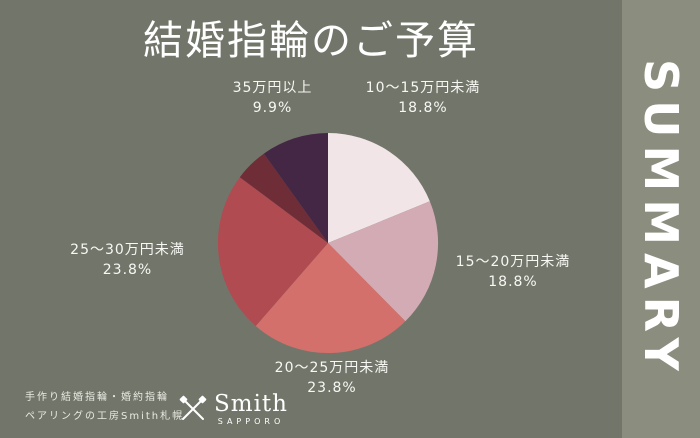  Describe the element at coordinates (272, 108) in the screenshot. I see `pie-label-percent: 9.9%` at that location.